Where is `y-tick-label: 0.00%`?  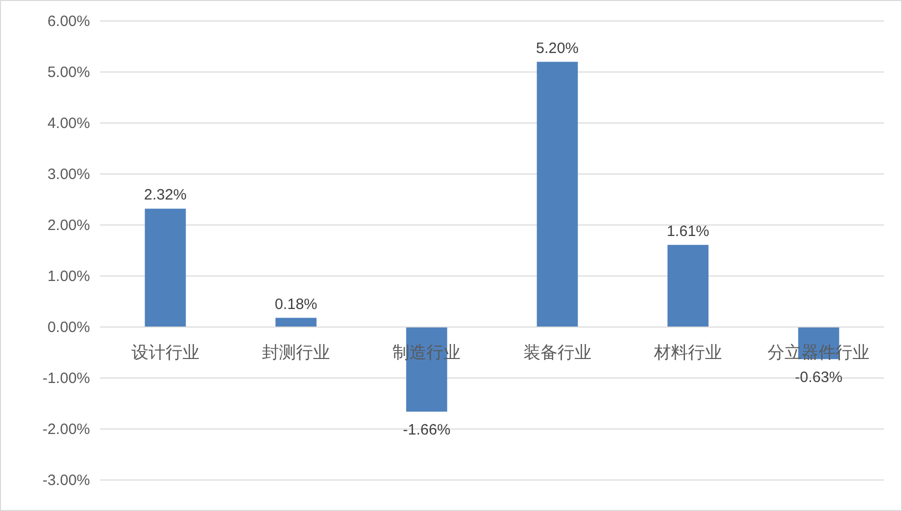
y-tick-label: 0.00% is located at coordinates (68, 327).